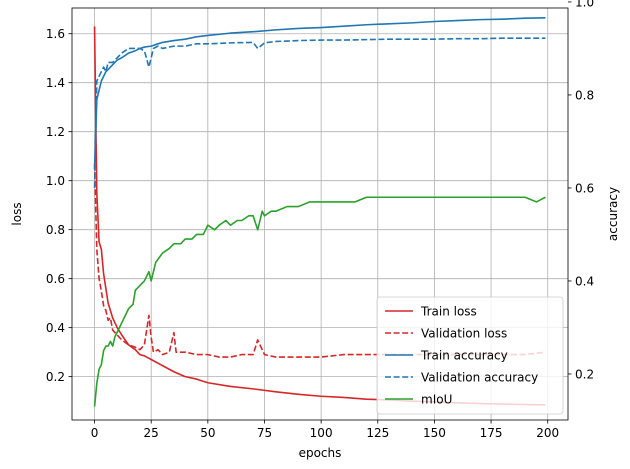  What do you see at coordinates (584, 4) in the screenshot?
I see `y-right-tick-label: 1.0` at bounding box center [584, 4].